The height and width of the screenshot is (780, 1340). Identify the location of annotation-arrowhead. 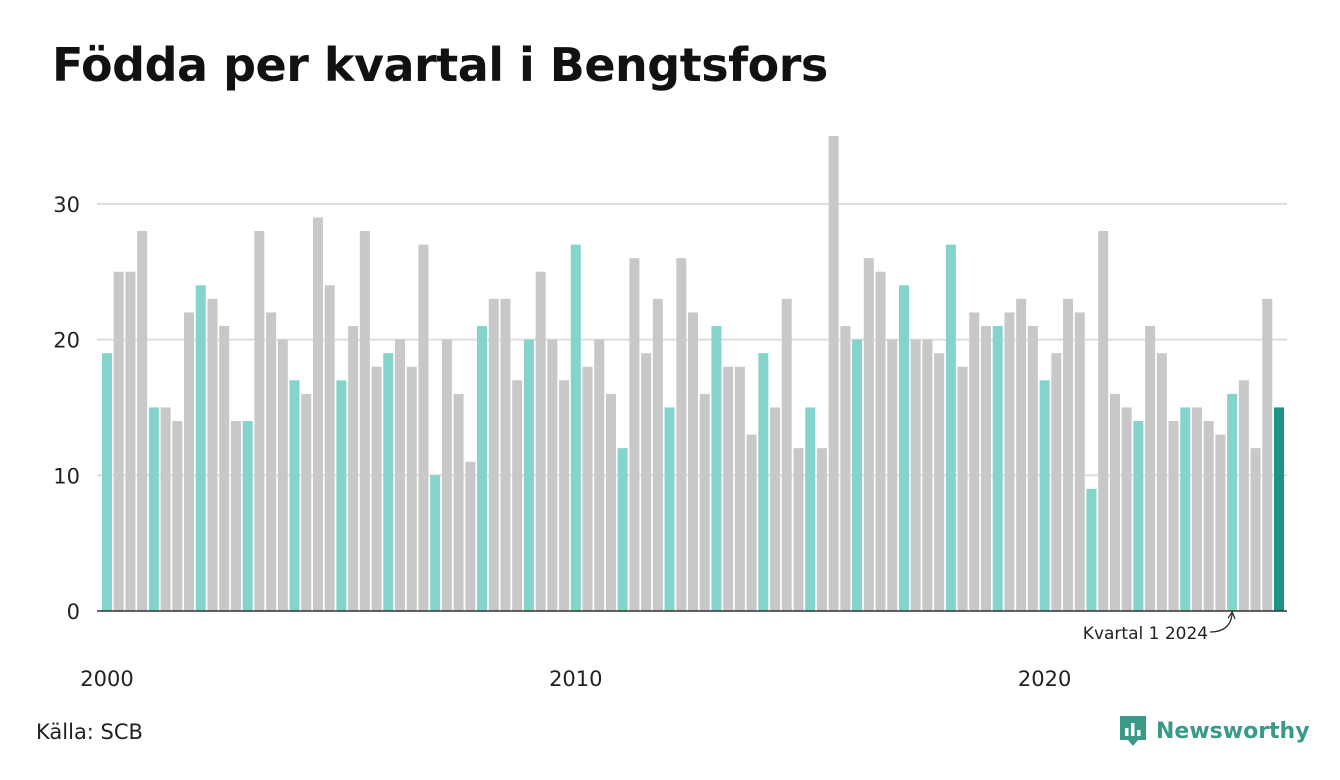
(1231, 615).